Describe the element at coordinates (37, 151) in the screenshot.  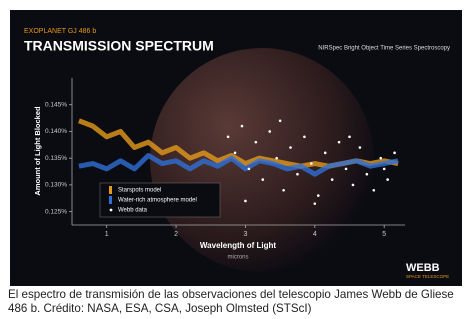
I see `y-axis-label: Amount of Light Blocked` at that location.